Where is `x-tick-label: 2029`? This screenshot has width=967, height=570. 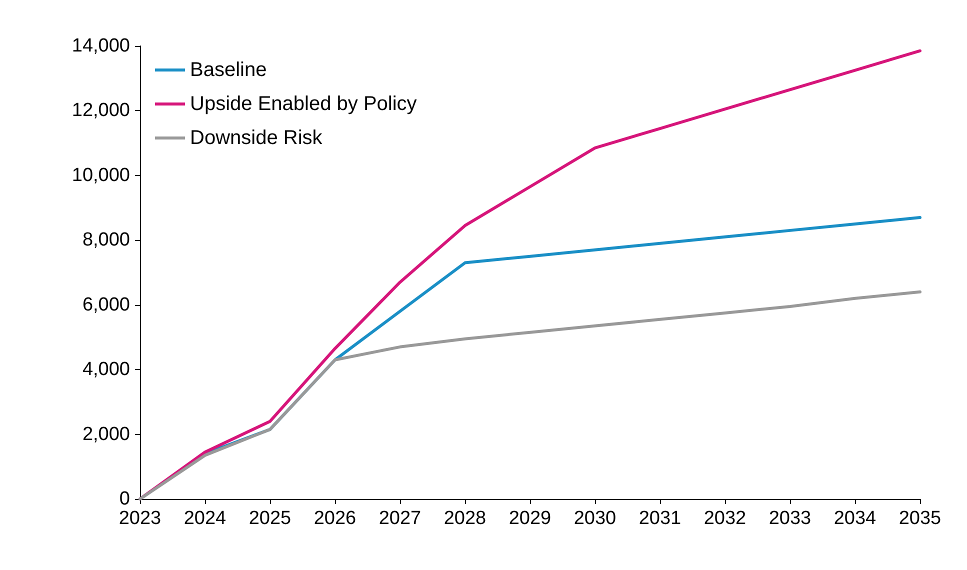
x-tick-label: 2029 is located at coordinates (530, 518).